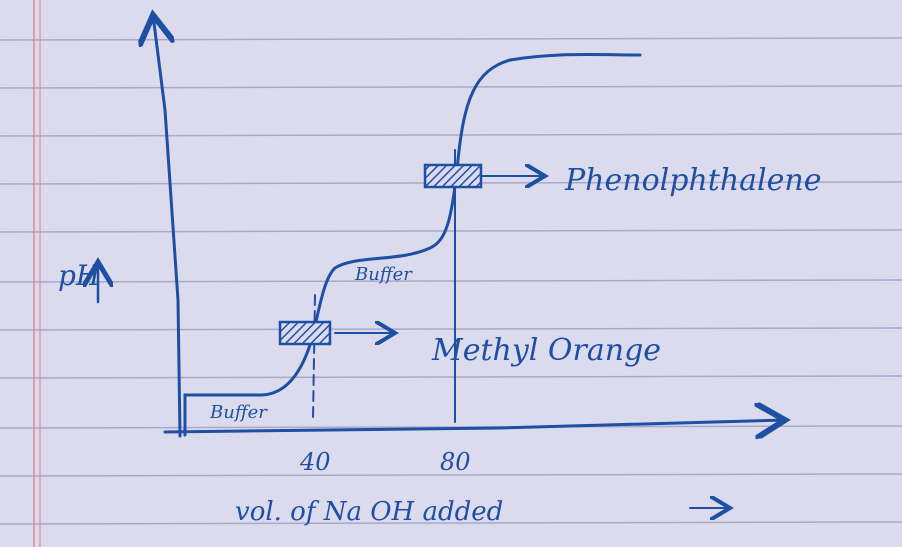 The width and height of the screenshot is (902, 547). Describe the element at coordinates (692, 180) in the screenshot. I see `indicator-label: Phenolphthalene` at that location.